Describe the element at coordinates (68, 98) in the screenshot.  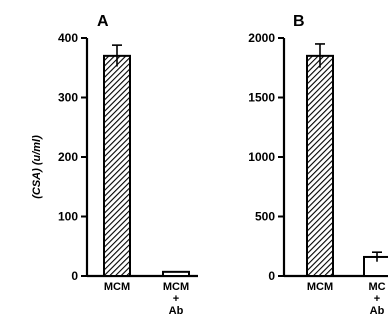
I see `y-tick-label: 300` at that location.